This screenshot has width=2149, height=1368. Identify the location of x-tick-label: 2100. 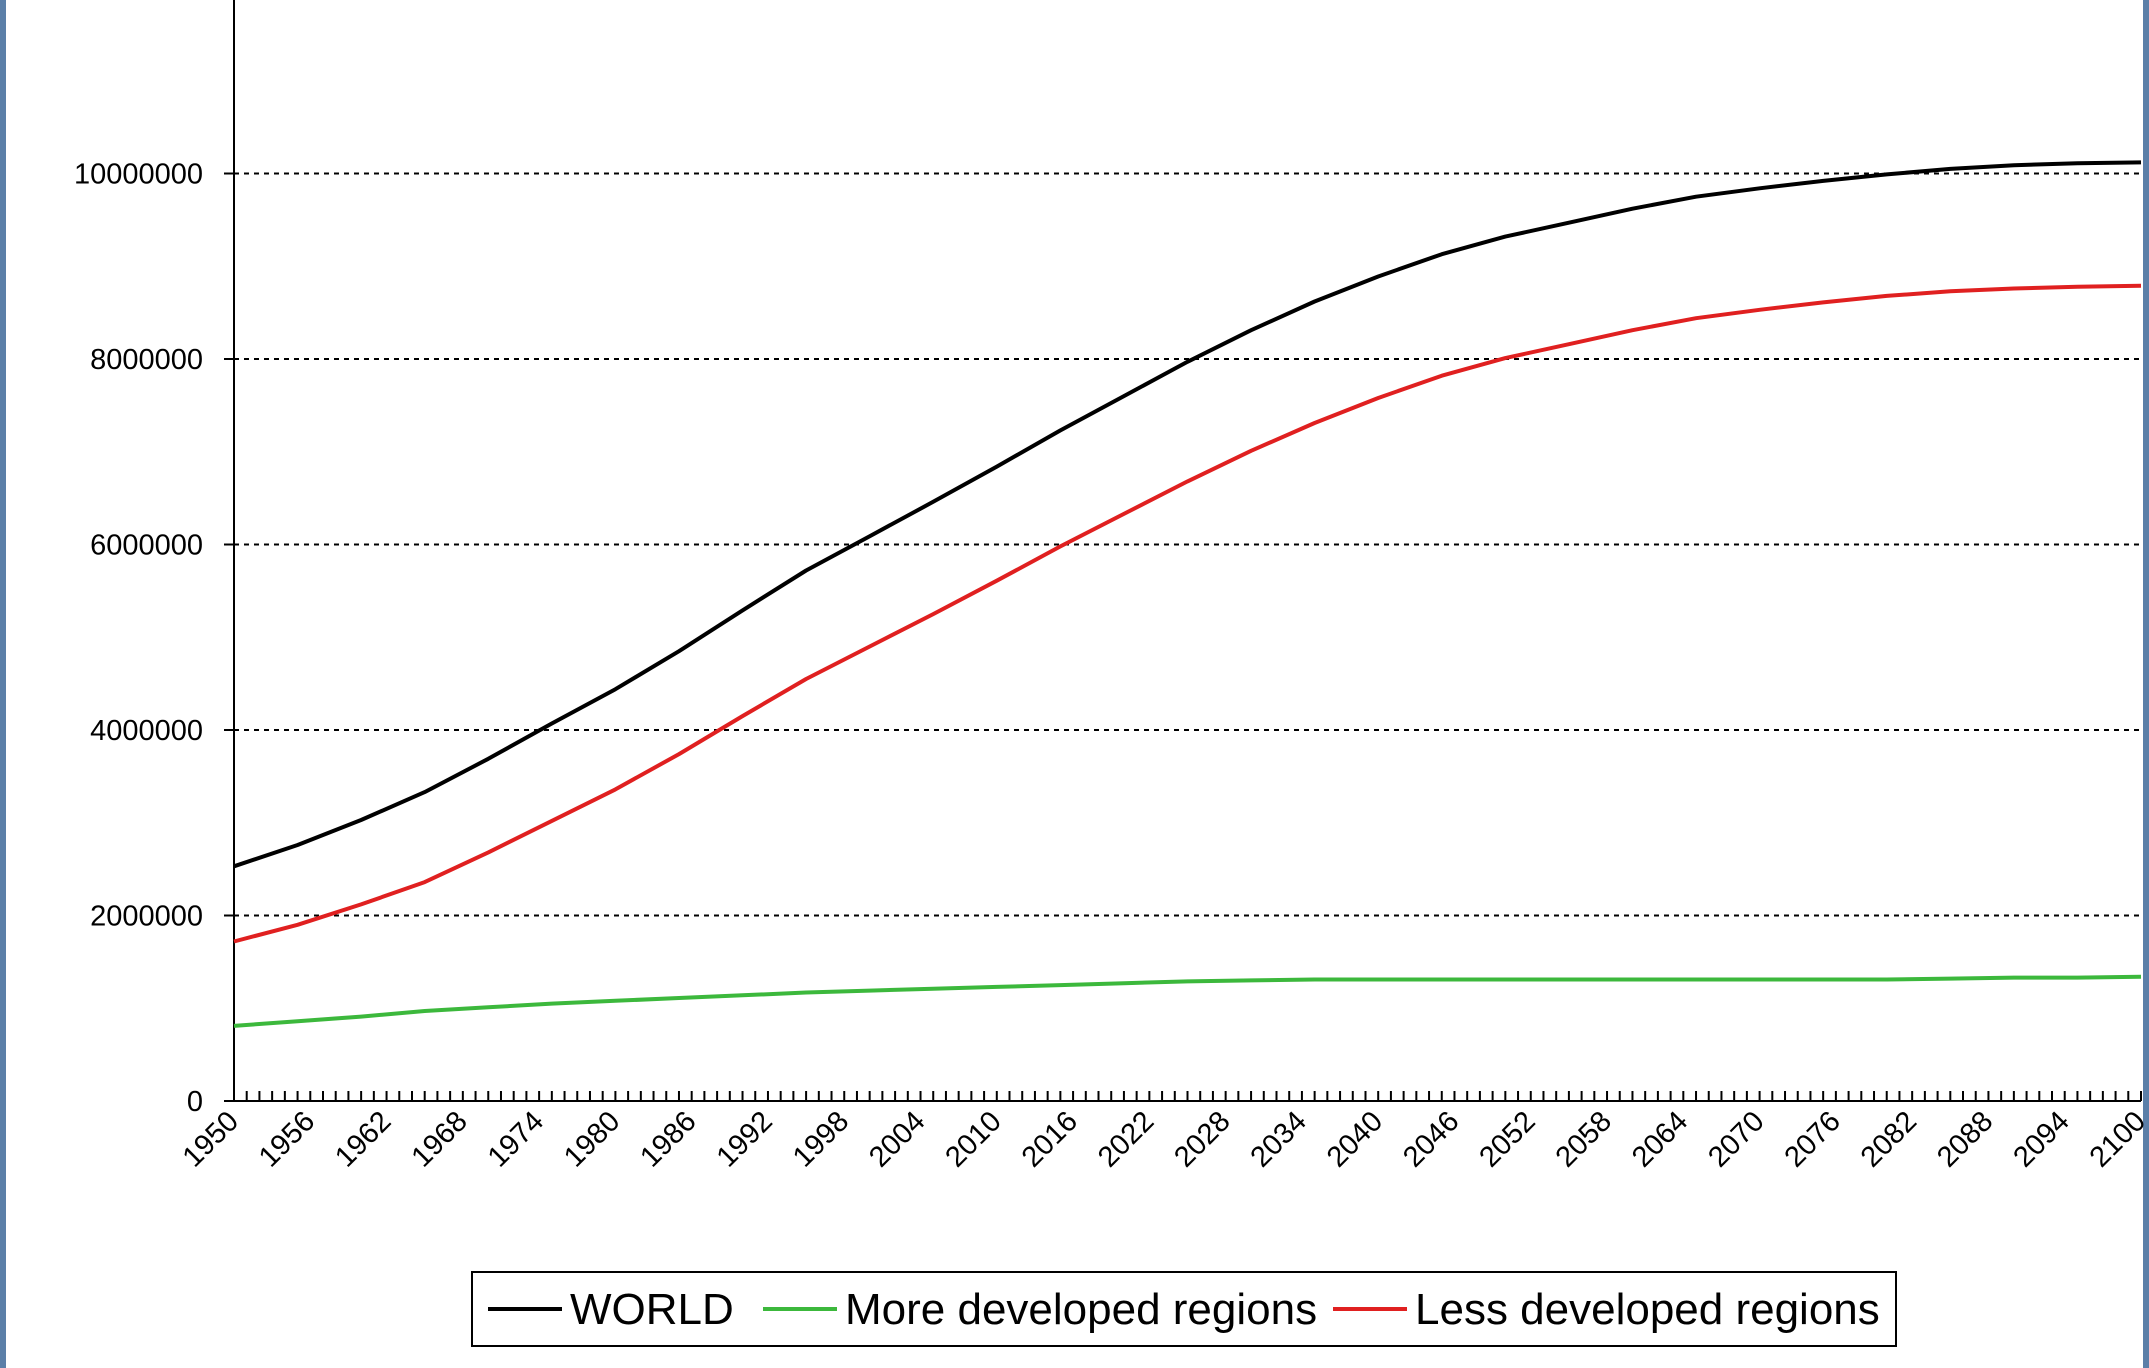
(2116, 1139).